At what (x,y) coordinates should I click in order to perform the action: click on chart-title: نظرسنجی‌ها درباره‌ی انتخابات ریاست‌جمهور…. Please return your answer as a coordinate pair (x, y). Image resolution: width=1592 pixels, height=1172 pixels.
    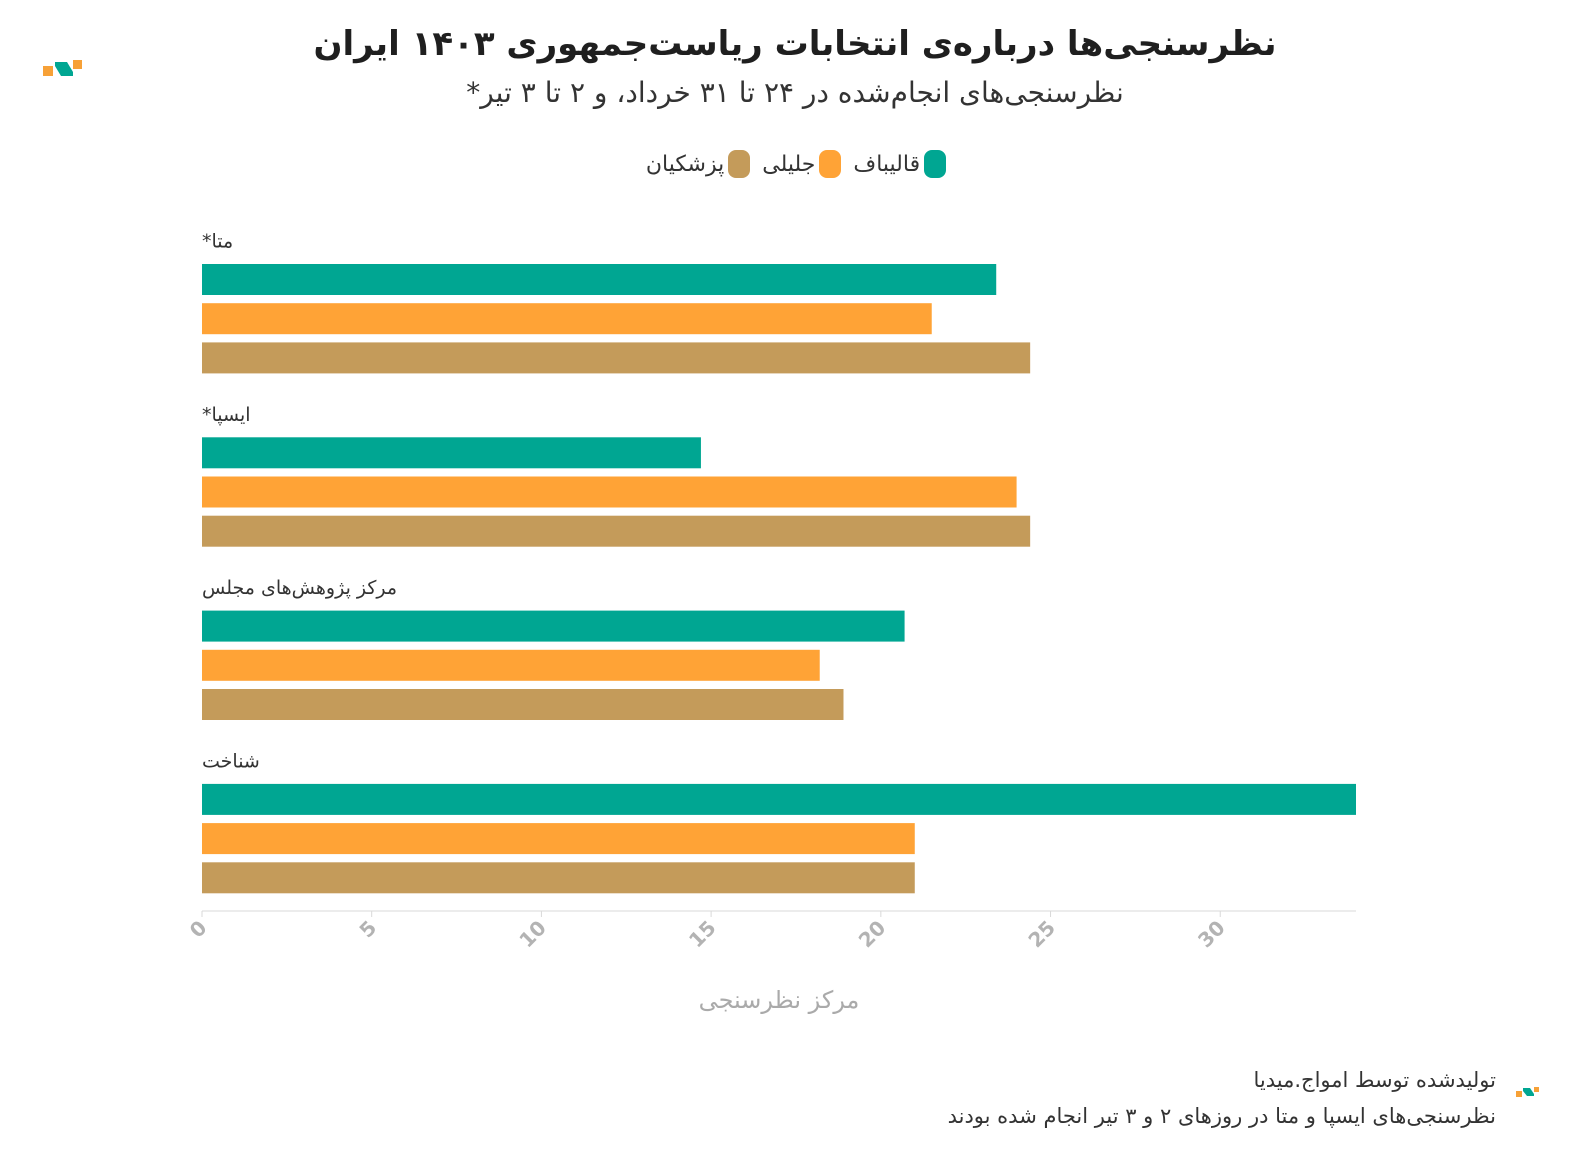
    Looking at the image, I should click on (795, 44).